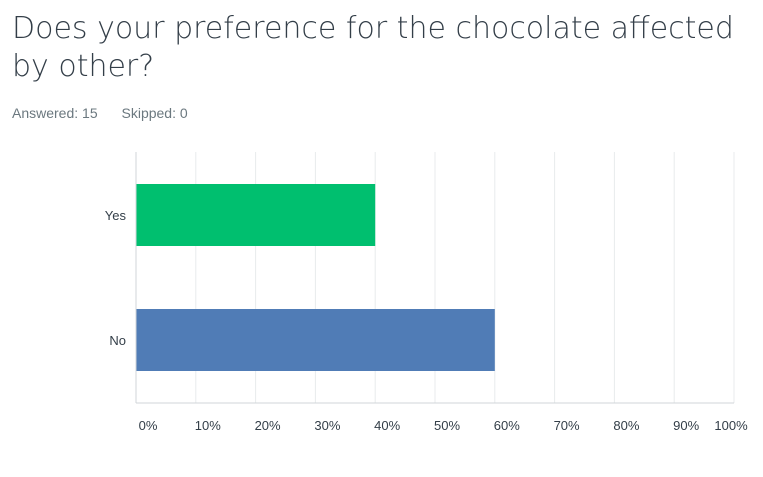 The height and width of the screenshot is (477, 763). I want to click on x-tick-label: 80%, so click(626, 425).